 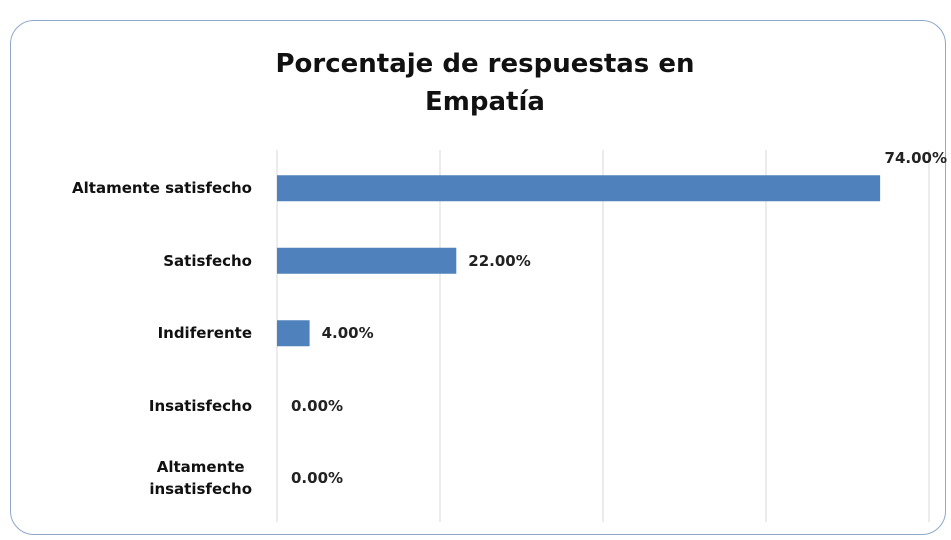 I want to click on category-label: Indiferente, so click(x=204, y=333).